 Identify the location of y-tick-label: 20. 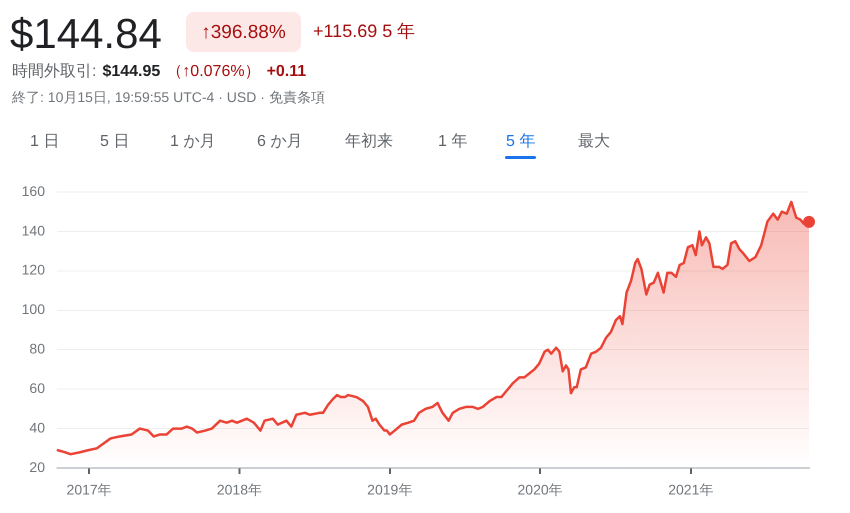
(37, 466).